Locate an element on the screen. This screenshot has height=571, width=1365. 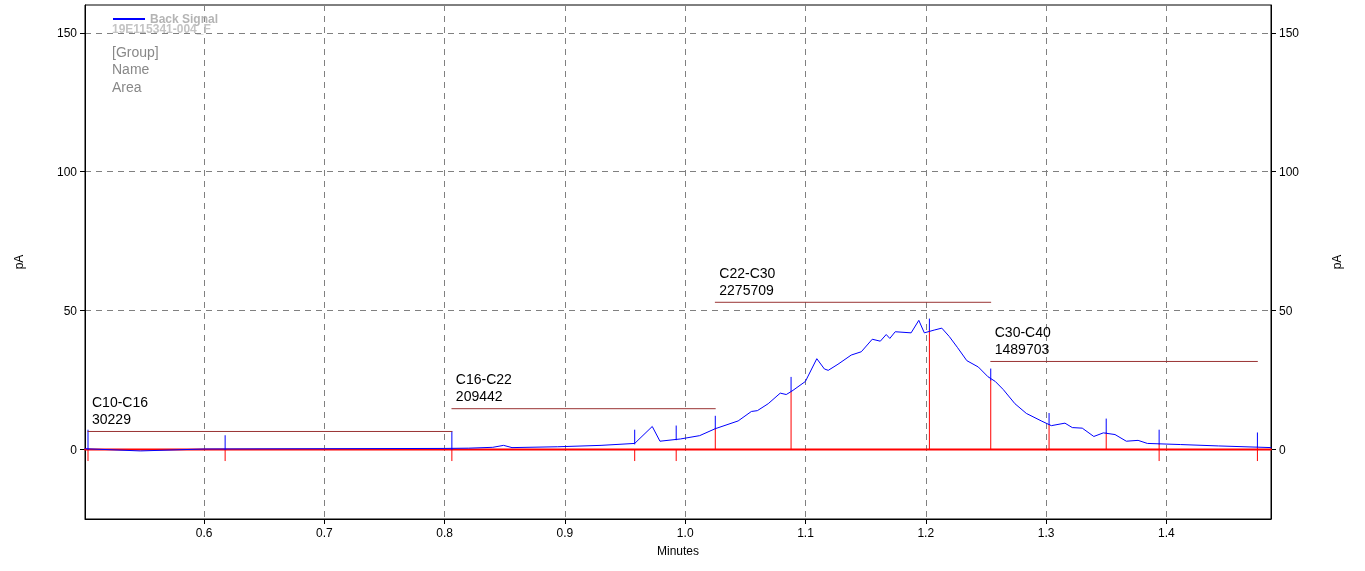
y-tick-label: 100 is located at coordinates (67, 171).